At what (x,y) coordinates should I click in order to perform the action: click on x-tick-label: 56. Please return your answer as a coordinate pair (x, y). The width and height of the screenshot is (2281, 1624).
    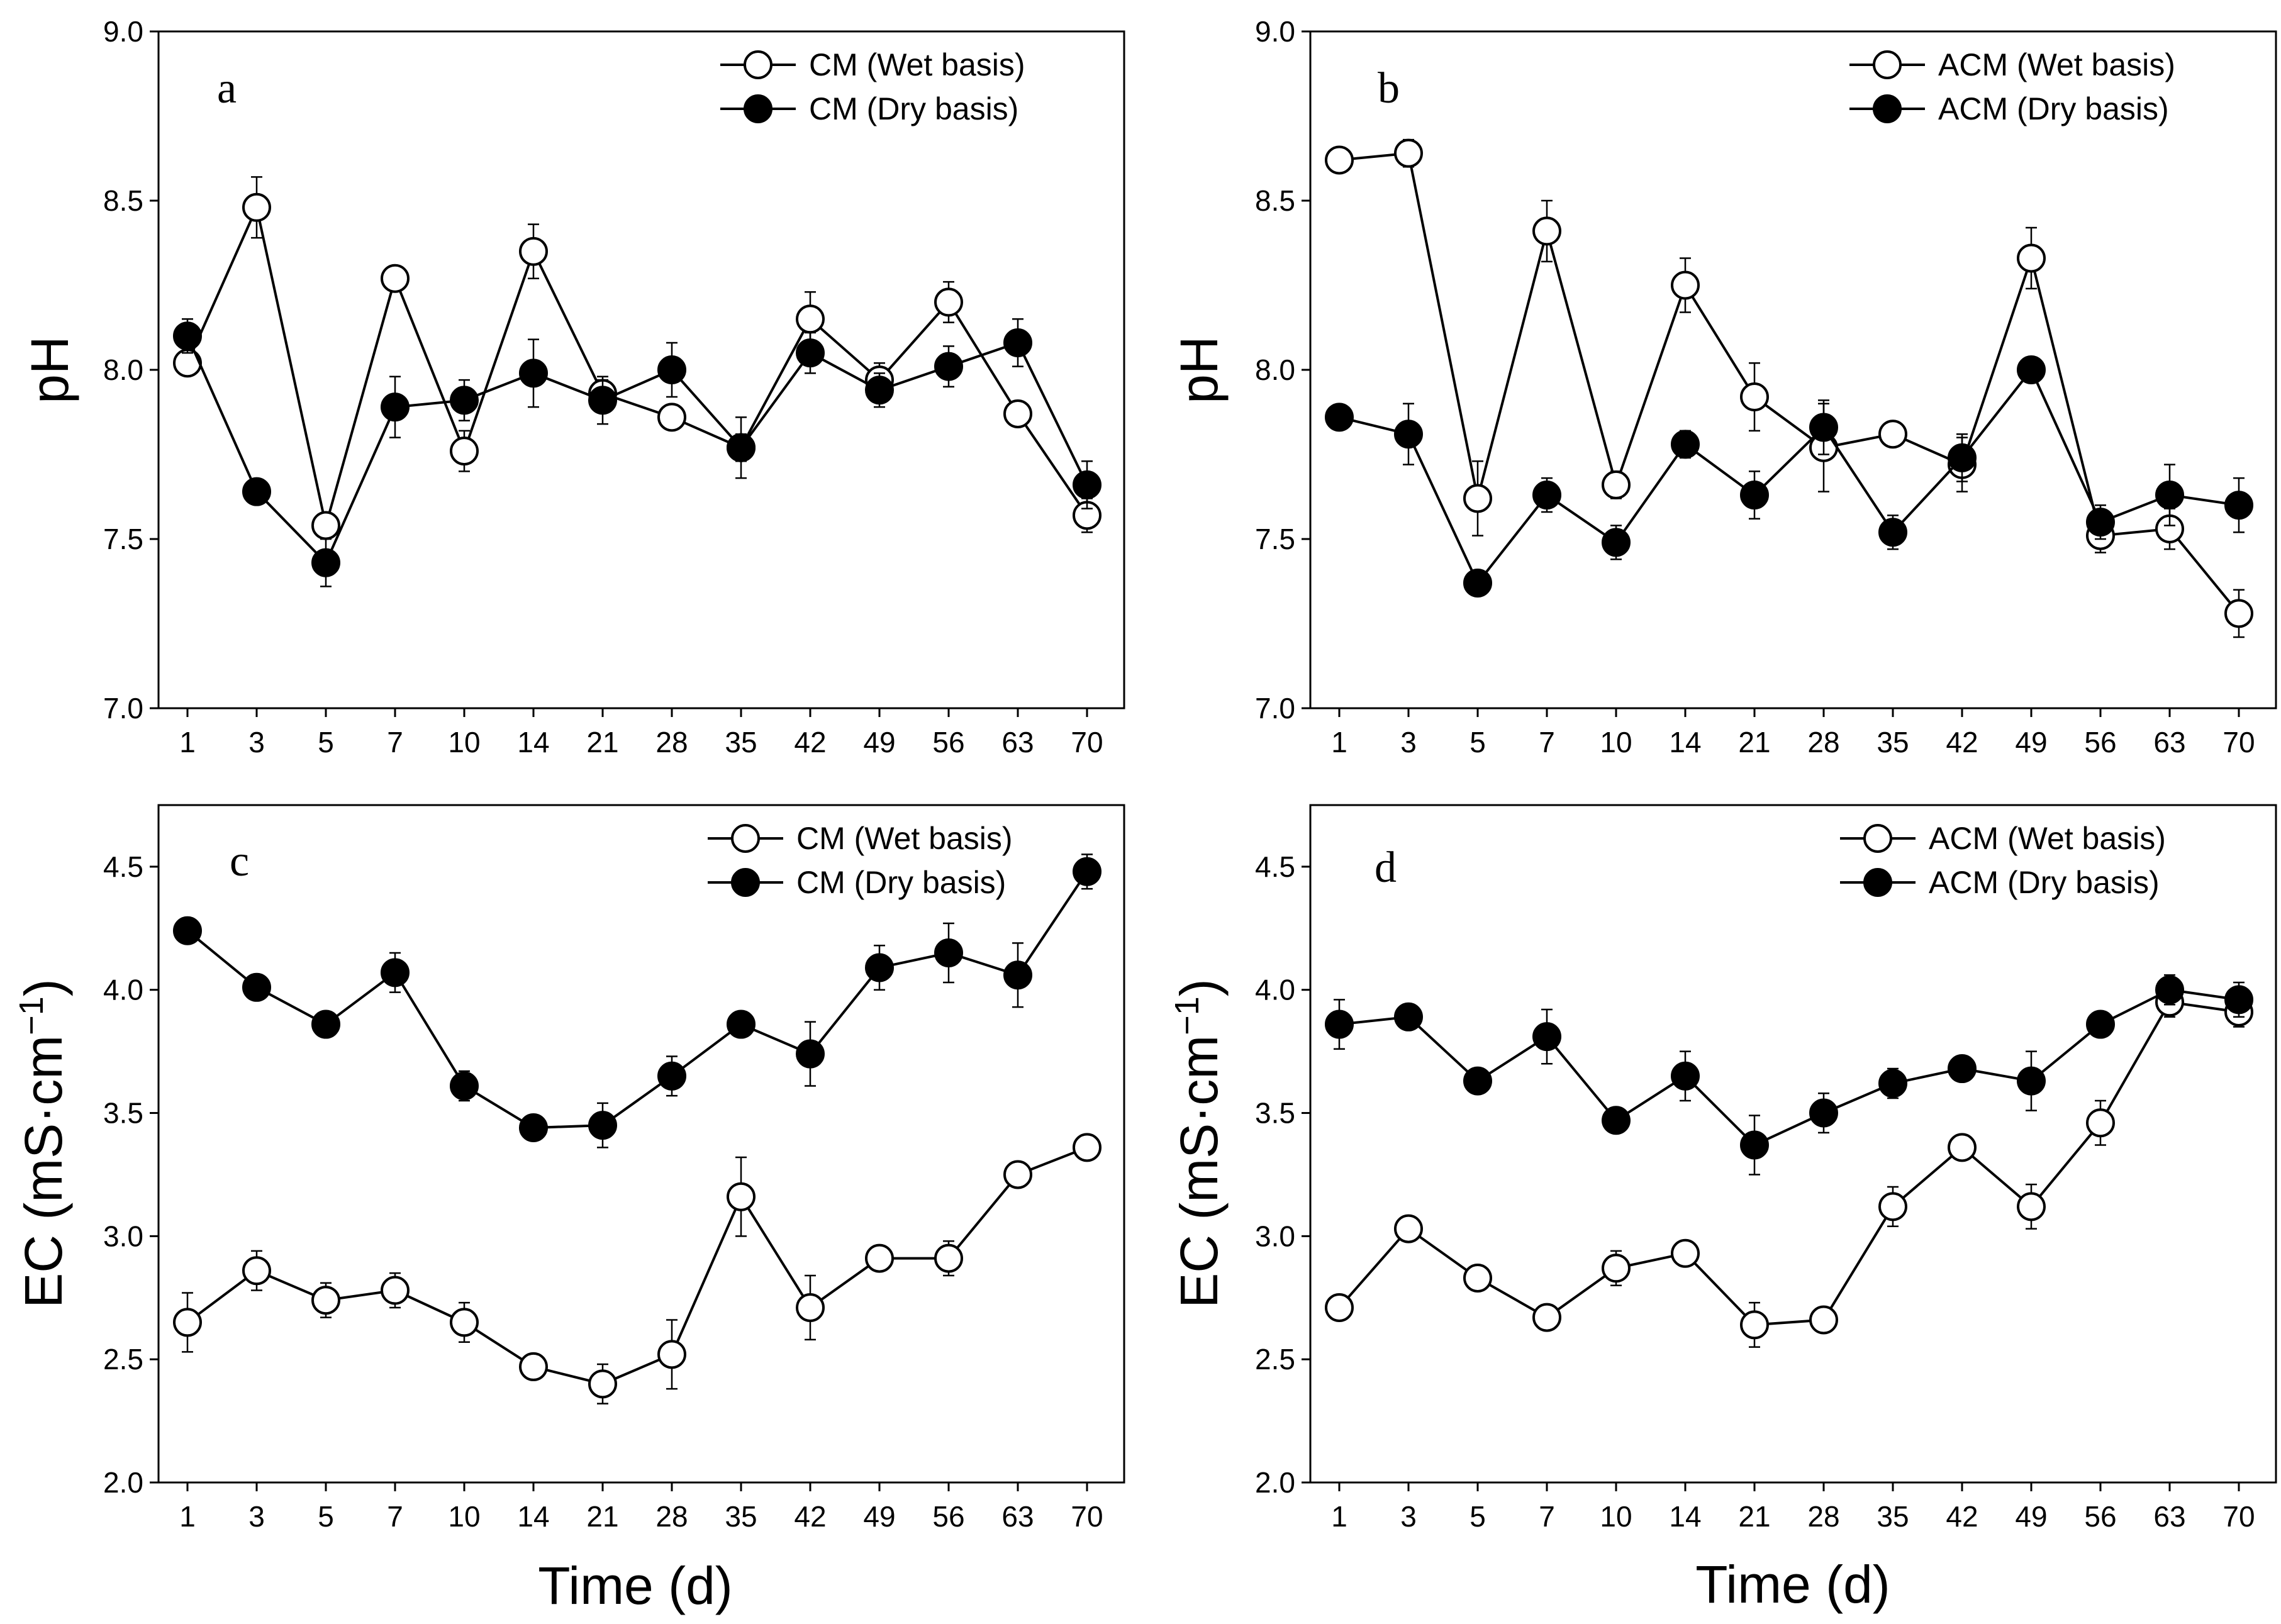
    Looking at the image, I should click on (948, 742).